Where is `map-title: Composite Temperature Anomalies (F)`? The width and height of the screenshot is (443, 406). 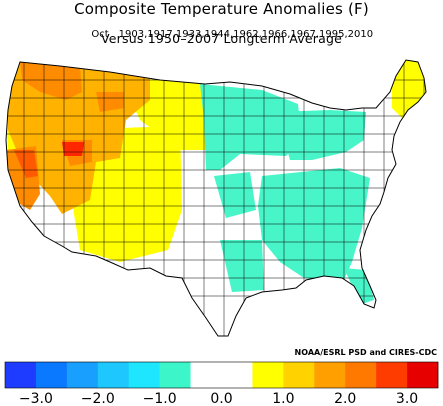
map-title: Composite Temperature Anomalies (F) is located at coordinates (221, 9).